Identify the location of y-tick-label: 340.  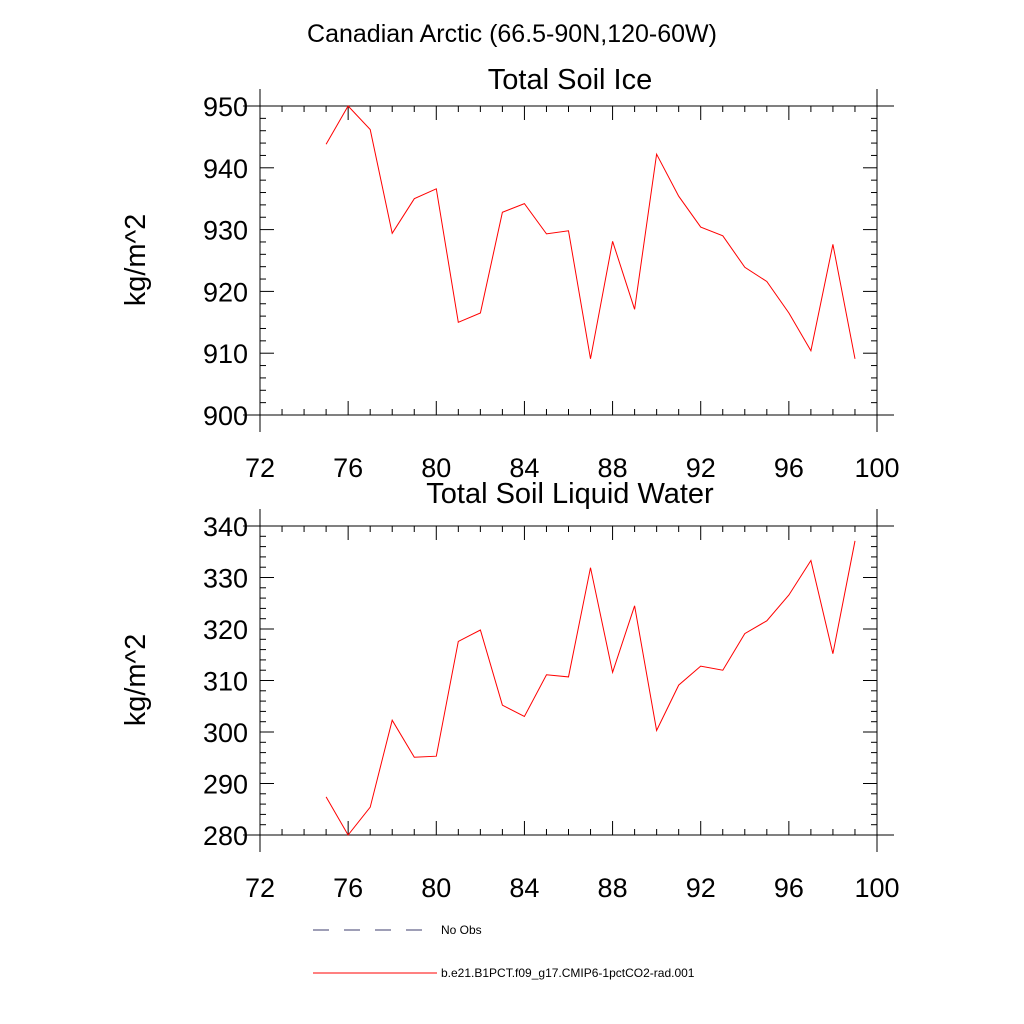
(225, 527).